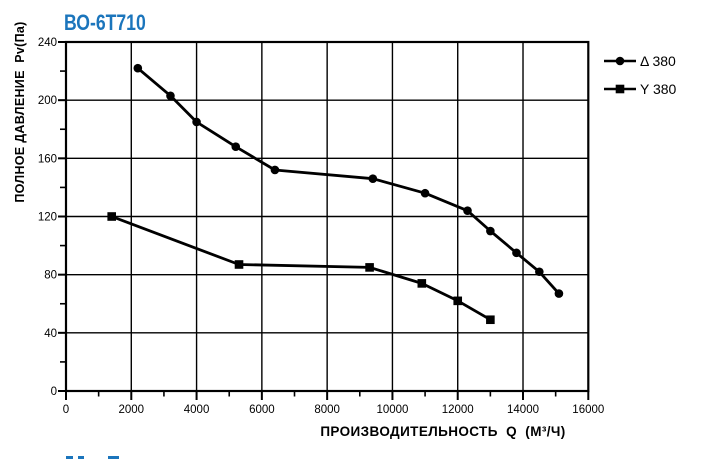 The width and height of the screenshot is (707, 460). What do you see at coordinates (197, 410) in the screenshot?
I see `x-tick-label: 4000` at bounding box center [197, 410].